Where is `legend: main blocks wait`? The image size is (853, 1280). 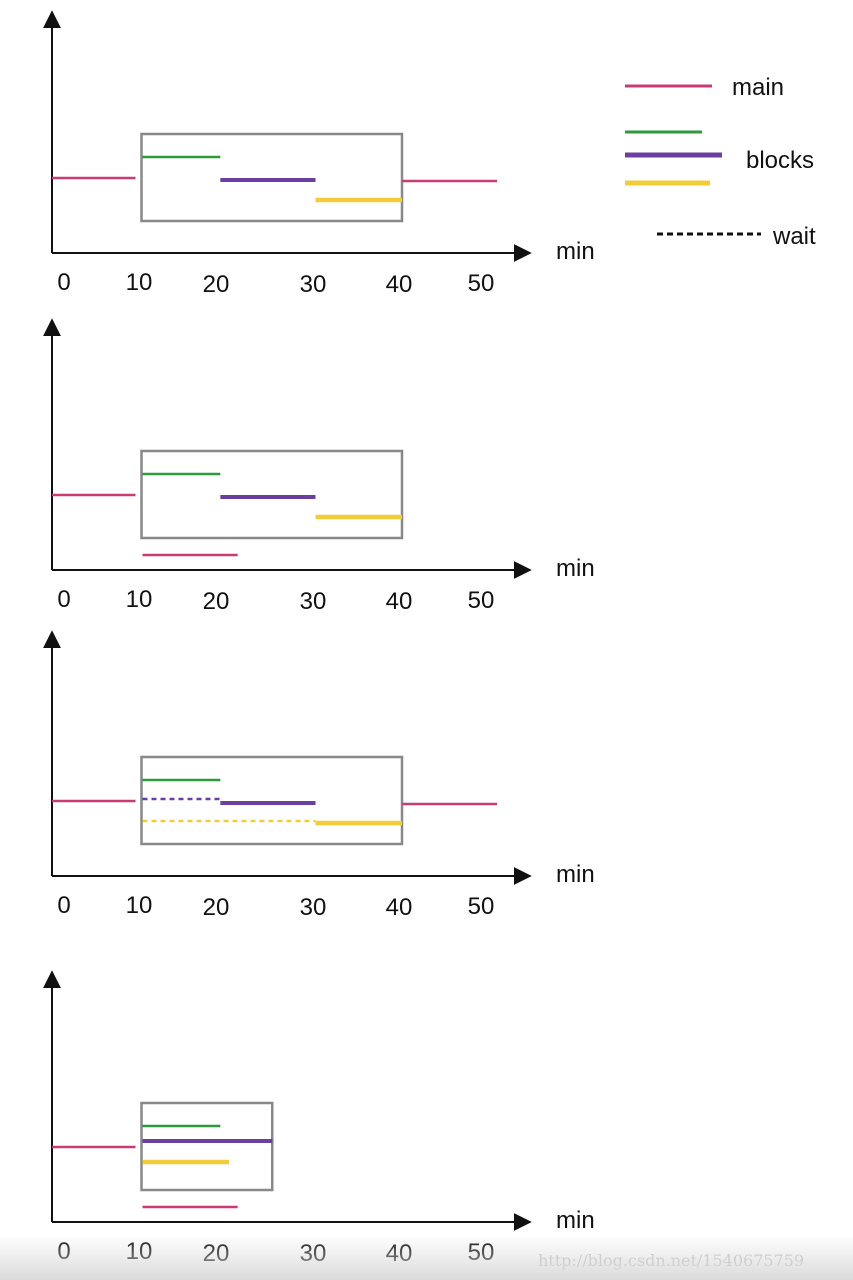
legend: main blocks wait is located at coordinates (720, 162).